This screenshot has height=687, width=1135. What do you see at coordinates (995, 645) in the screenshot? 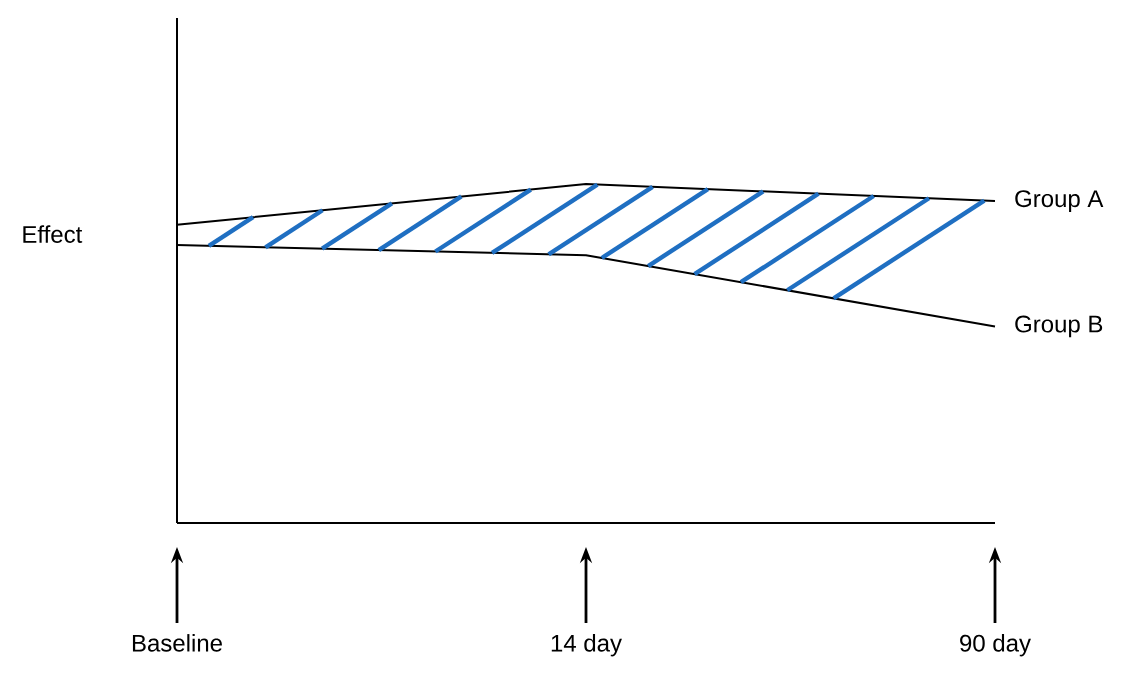
I see `x-tick-label: 90 day` at bounding box center [995, 645].